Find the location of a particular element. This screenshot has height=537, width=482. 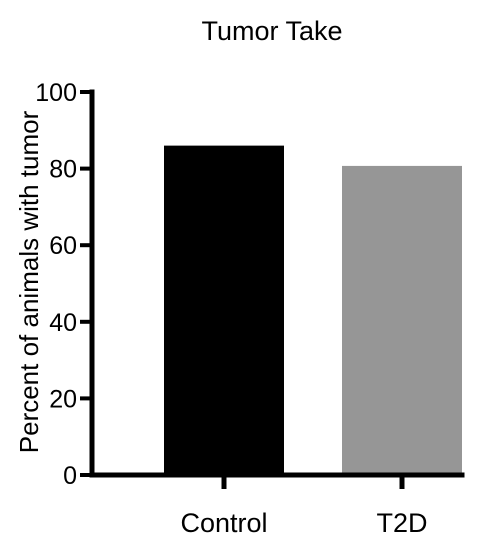

chart-title: Tumor Take is located at coordinates (271, 31).